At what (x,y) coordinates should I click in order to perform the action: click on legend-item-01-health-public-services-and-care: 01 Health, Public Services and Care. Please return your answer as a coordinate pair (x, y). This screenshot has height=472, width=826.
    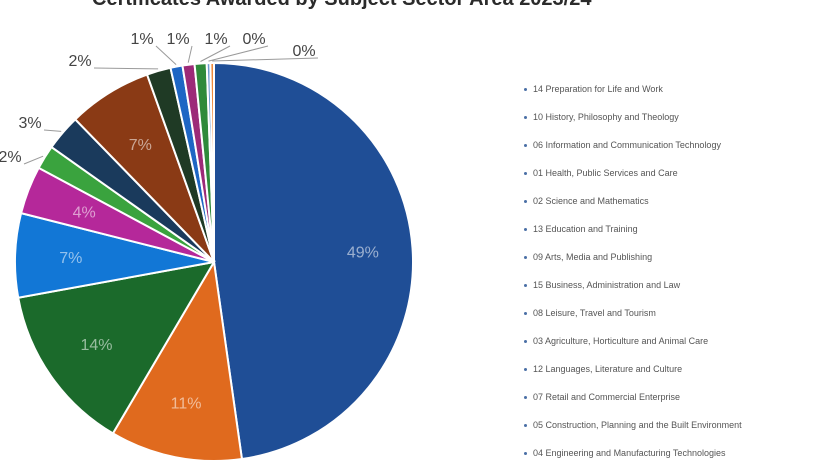
    Looking at the image, I should click on (633, 178).